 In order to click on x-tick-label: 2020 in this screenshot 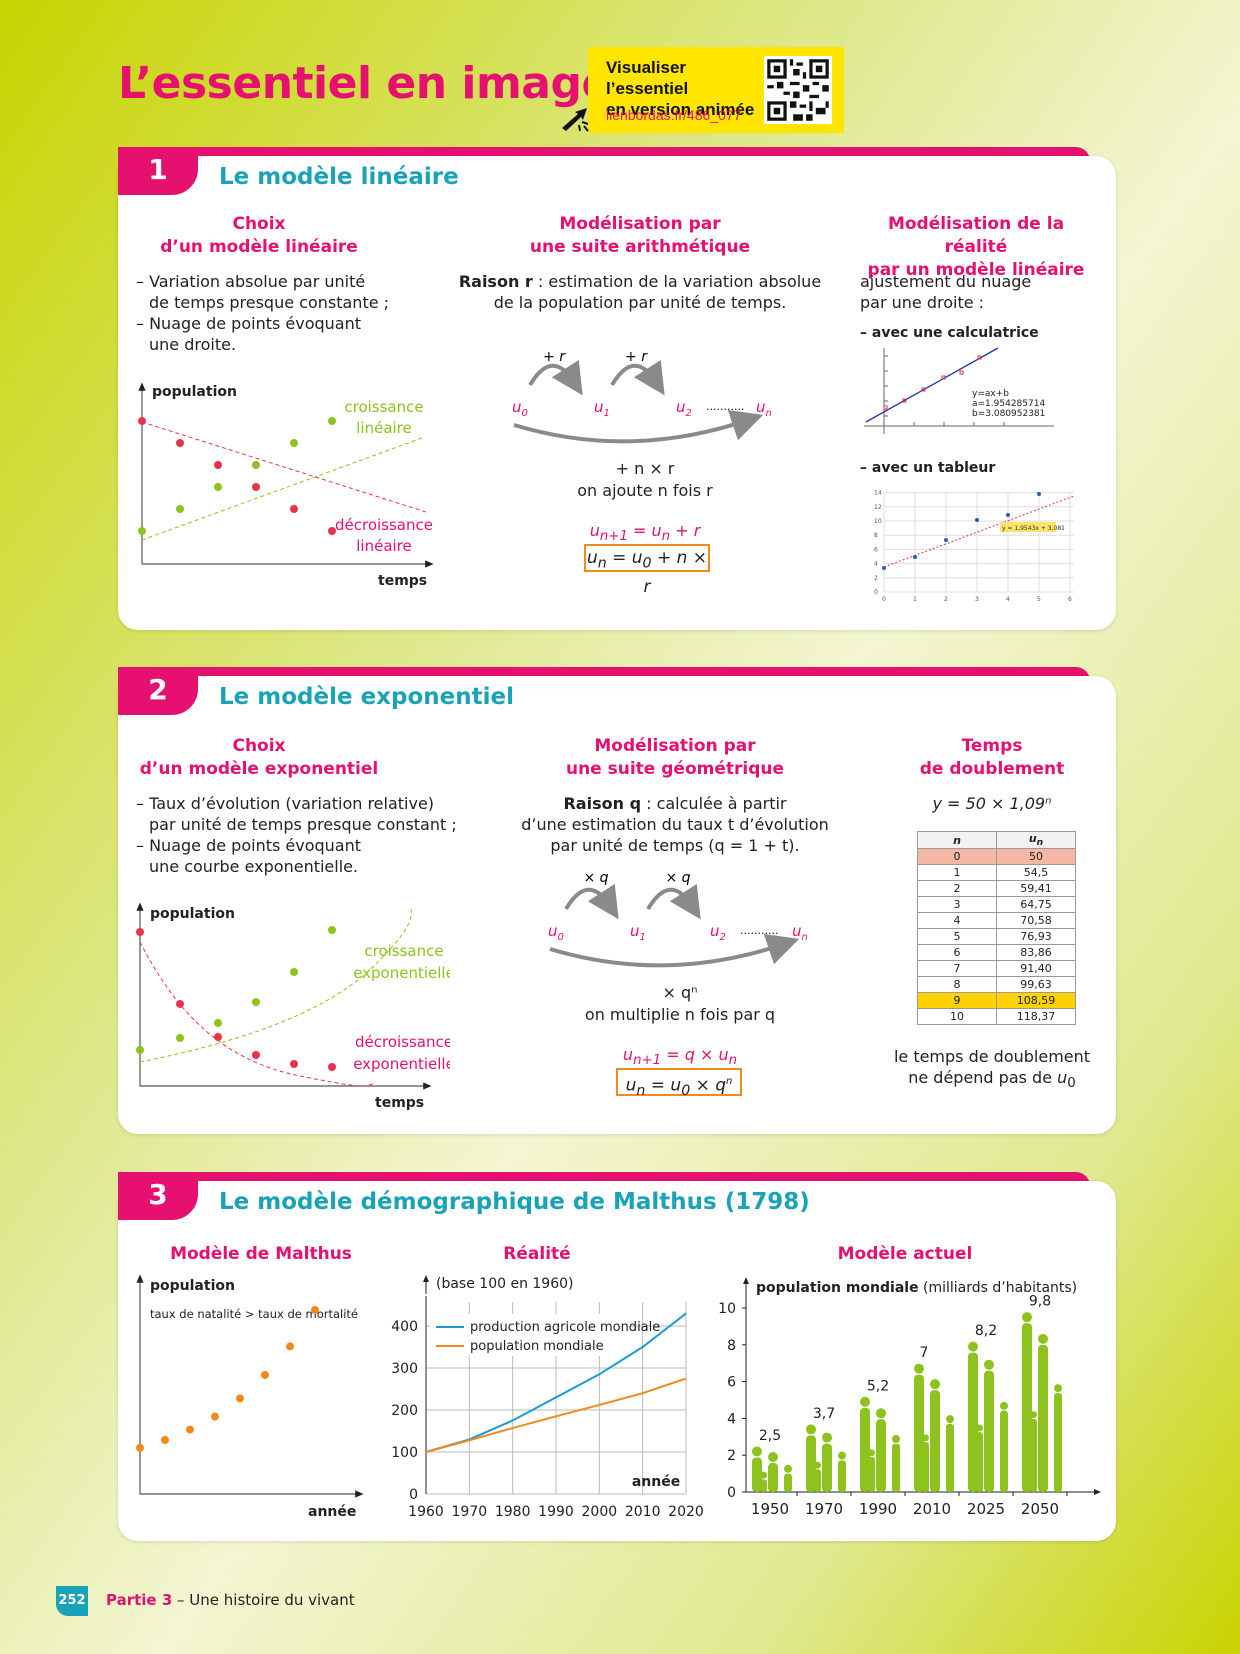, I will do `click(686, 1512)`.